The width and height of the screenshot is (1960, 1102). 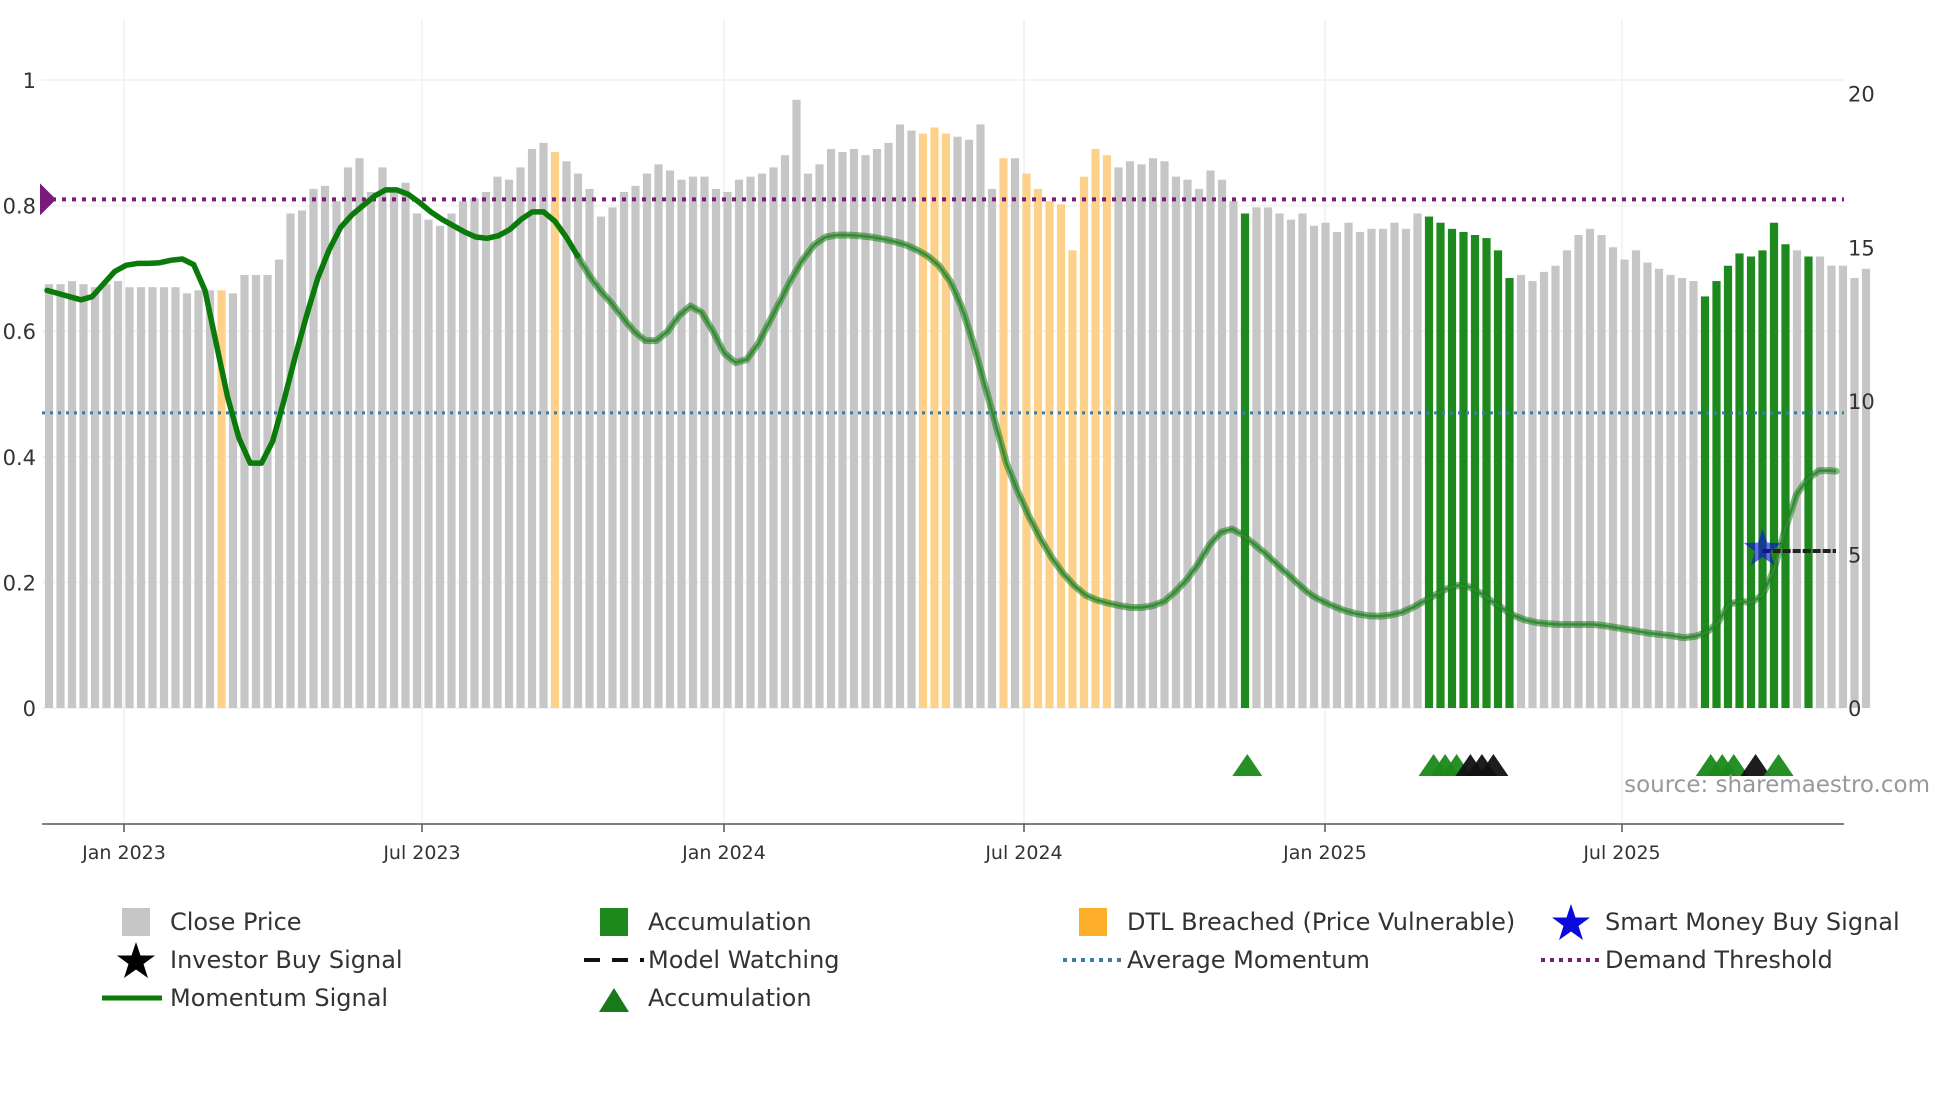 I want to click on x-tick-label: Jan 2023, so click(x=123, y=853).